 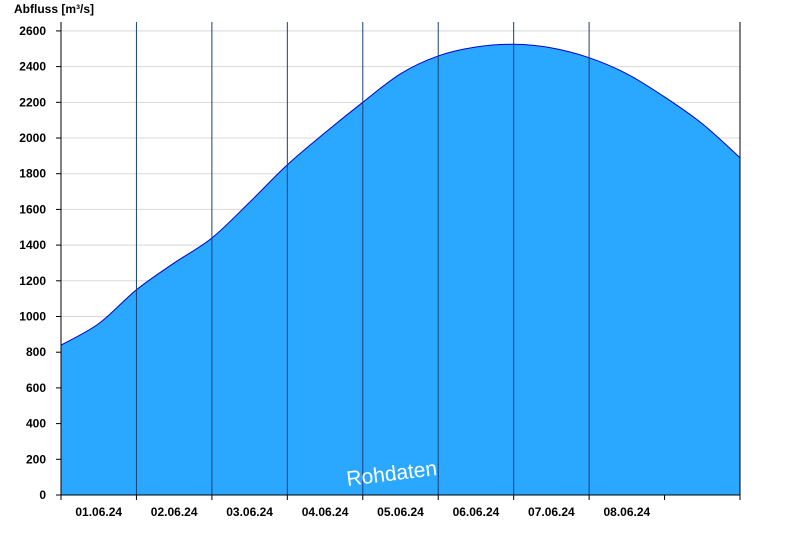 What do you see at coordinates (36, 352) in the screenshot?
I see `y-tick-label: 800` at bounding box center [36, 352].